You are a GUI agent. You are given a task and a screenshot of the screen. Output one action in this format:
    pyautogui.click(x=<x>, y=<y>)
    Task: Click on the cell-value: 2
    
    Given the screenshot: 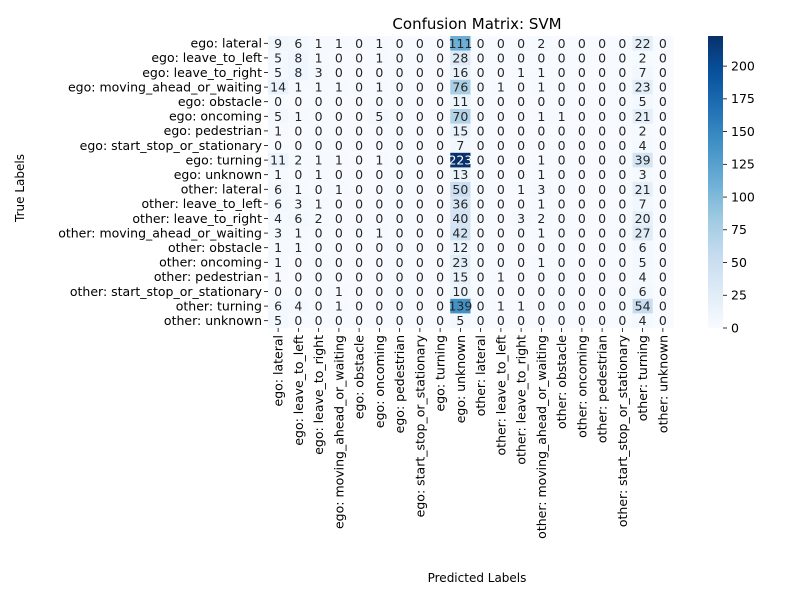 What is the action you would take?
    pyautogui.click(x=643, y=57)
    